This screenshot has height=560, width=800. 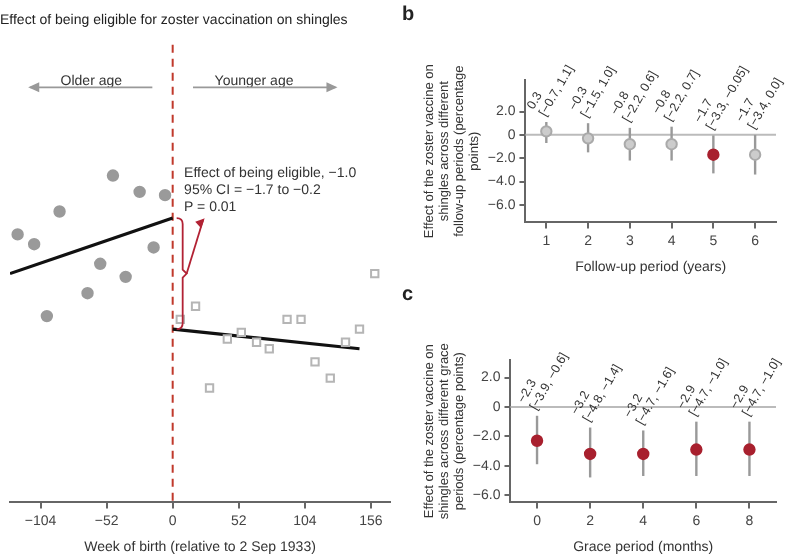 What do you see at coordinates (408, 294) in the screenshot?
I see `chart-title: c` at bounding box center [408, 294].